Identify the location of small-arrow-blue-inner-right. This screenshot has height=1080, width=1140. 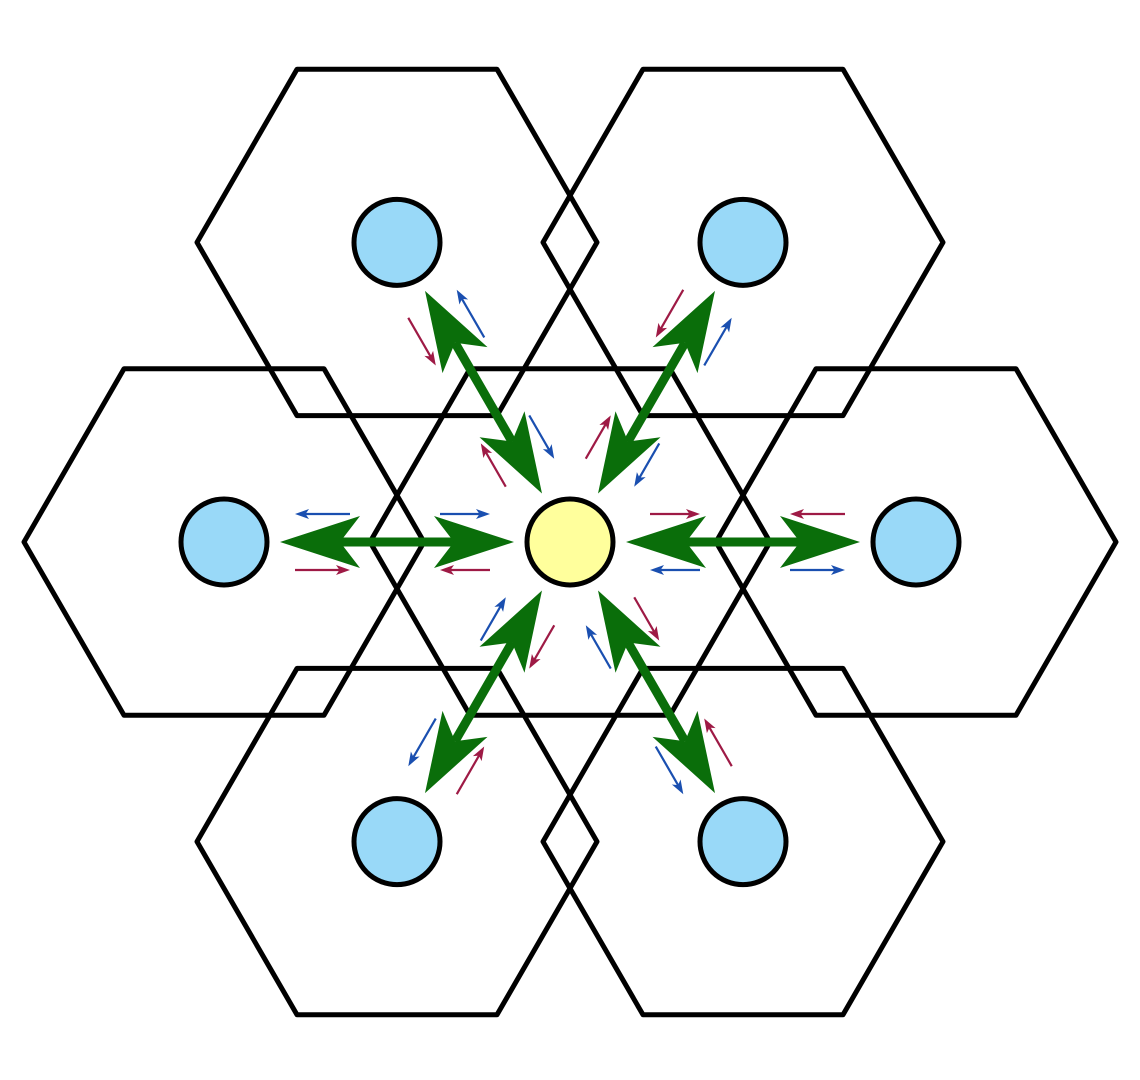
(675, 570).